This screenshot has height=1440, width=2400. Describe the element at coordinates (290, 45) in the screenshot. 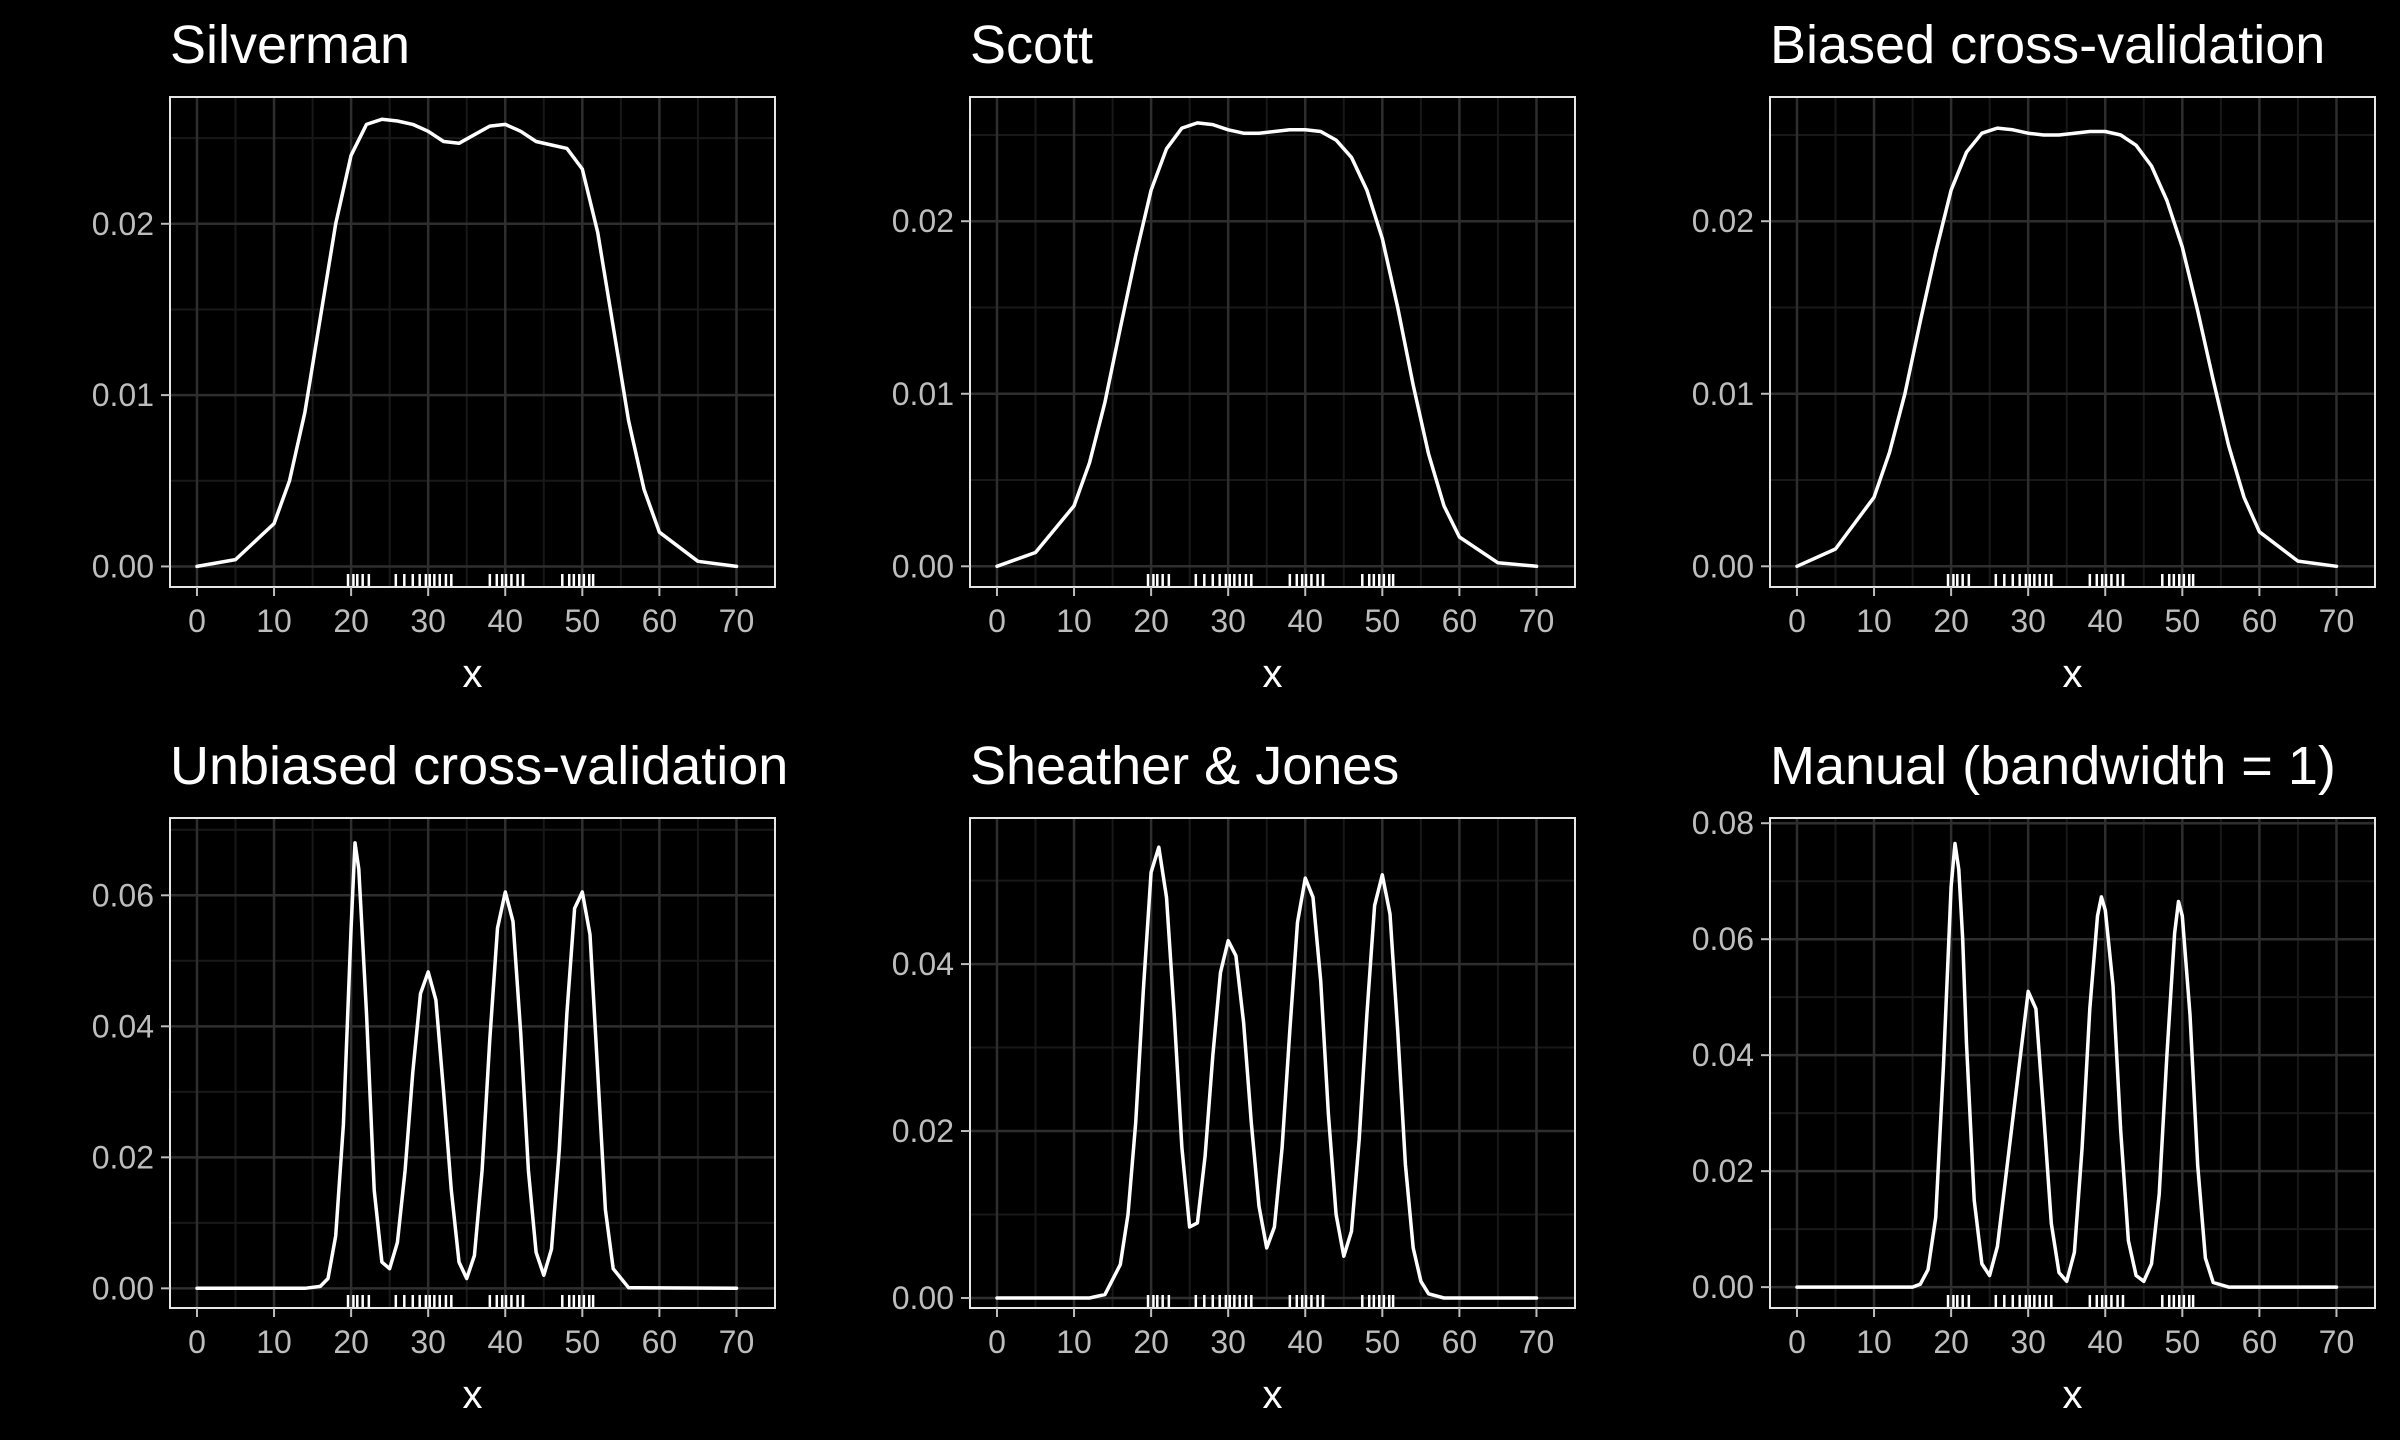

I see `panel-title: Silverman` at that location.